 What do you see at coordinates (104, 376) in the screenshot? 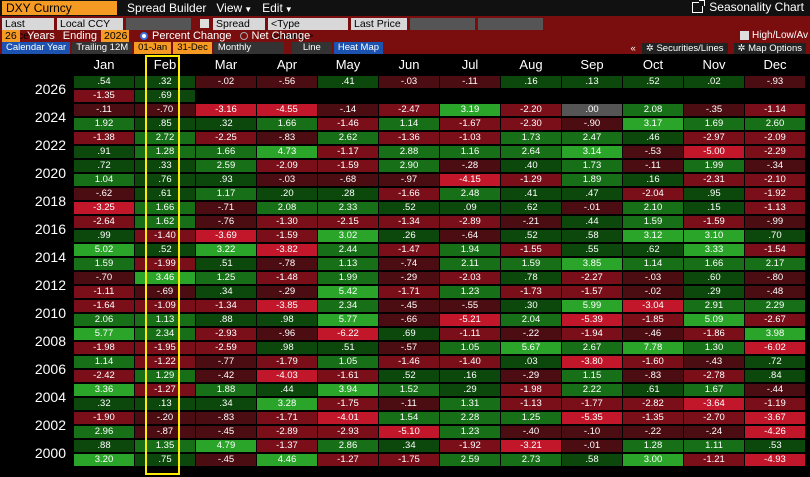
I see `heat-cell: -2.42` at bounding box center [104, 376].